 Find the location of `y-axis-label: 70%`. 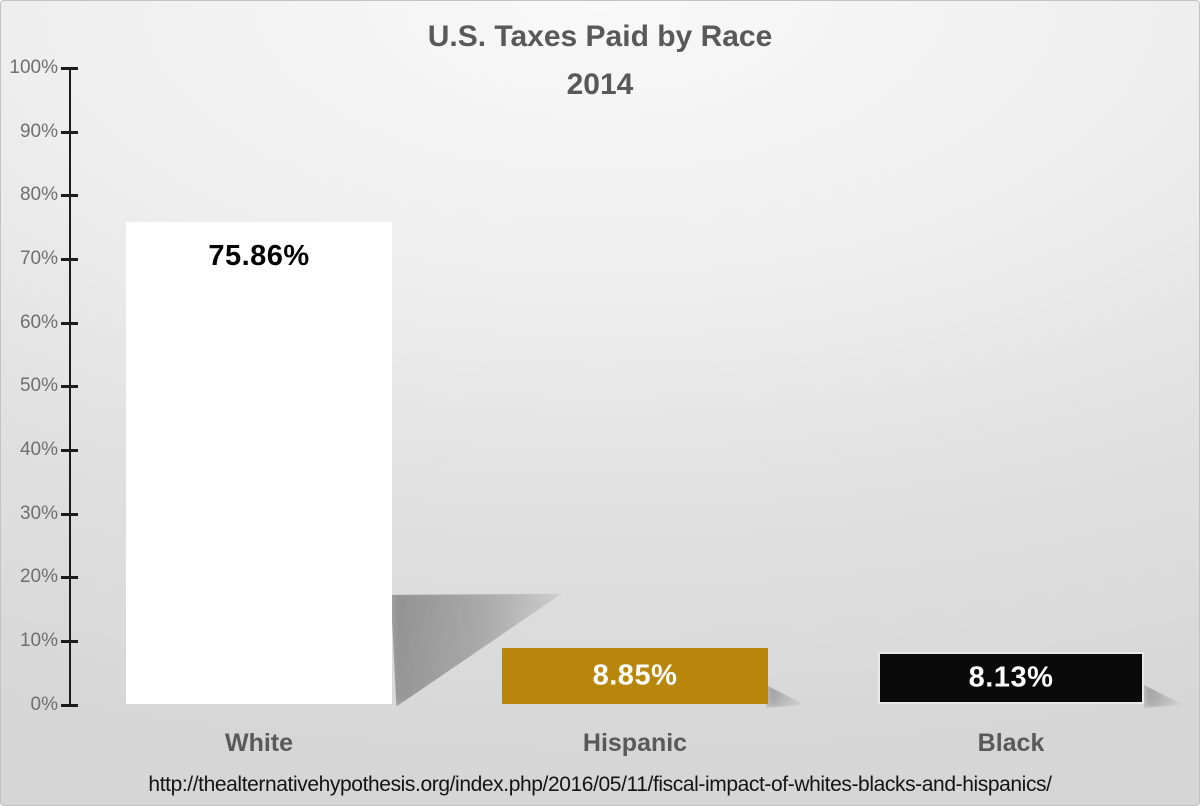

y-axis-label: 70% is located at coordinates (38, 258).